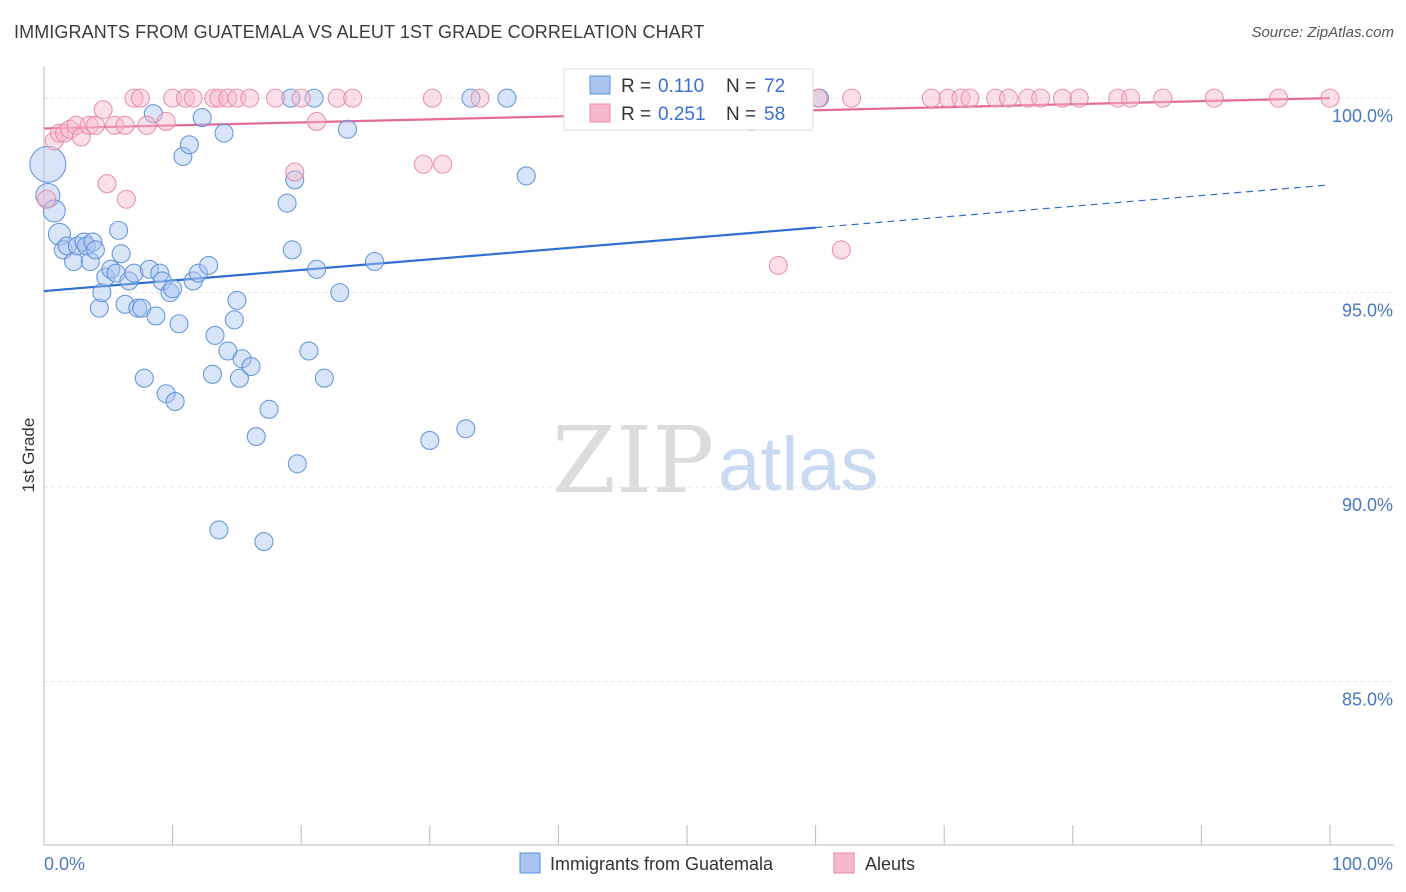 Image resolution: width=1406 pixels, height=892 pixels. I want to click on x-tick-label-0: 0.0%, so click(64, 864).